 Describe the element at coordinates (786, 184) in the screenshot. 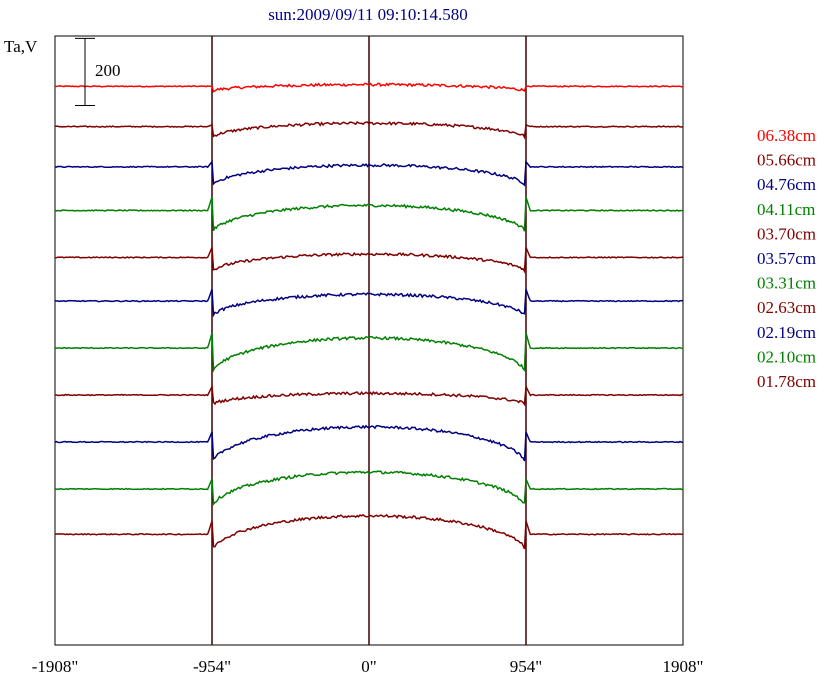

I see `legend-entry-2: 04.76cm` at that location.